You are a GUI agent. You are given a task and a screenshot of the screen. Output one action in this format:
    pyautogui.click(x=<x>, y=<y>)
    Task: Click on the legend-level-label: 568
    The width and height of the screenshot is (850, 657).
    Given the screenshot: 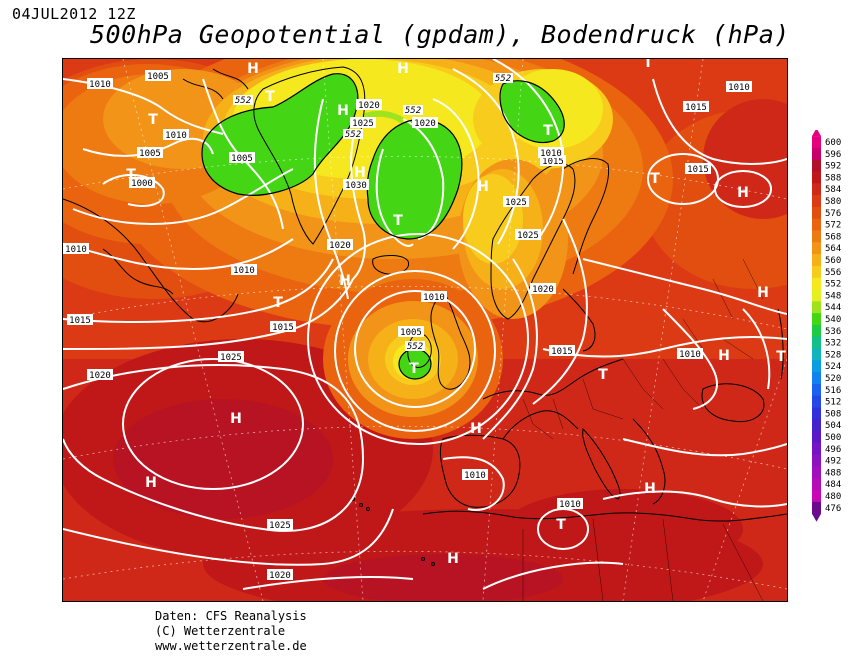 What is the action you would take?
    pyautogui.click(x=833, y=237)
    